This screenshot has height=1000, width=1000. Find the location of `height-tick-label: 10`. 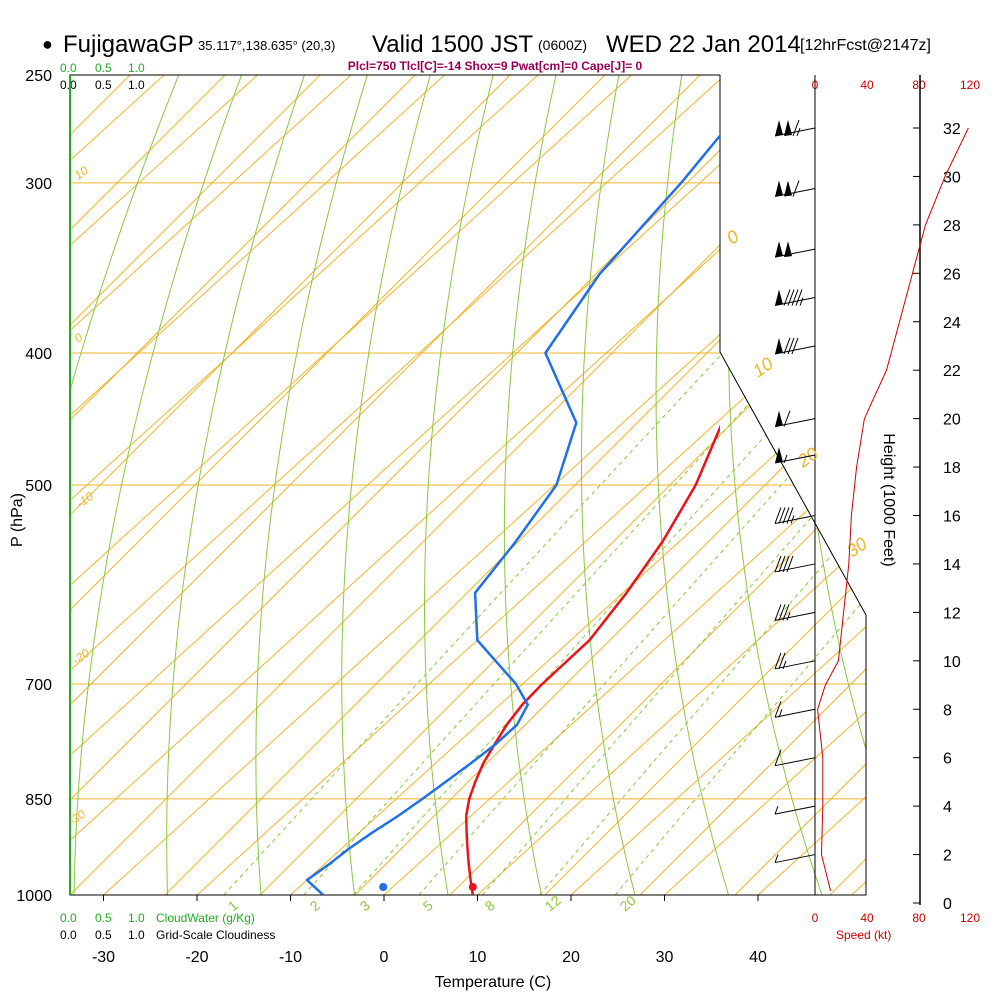

height-tick-label: 10 is located at coordinates (952, 662).